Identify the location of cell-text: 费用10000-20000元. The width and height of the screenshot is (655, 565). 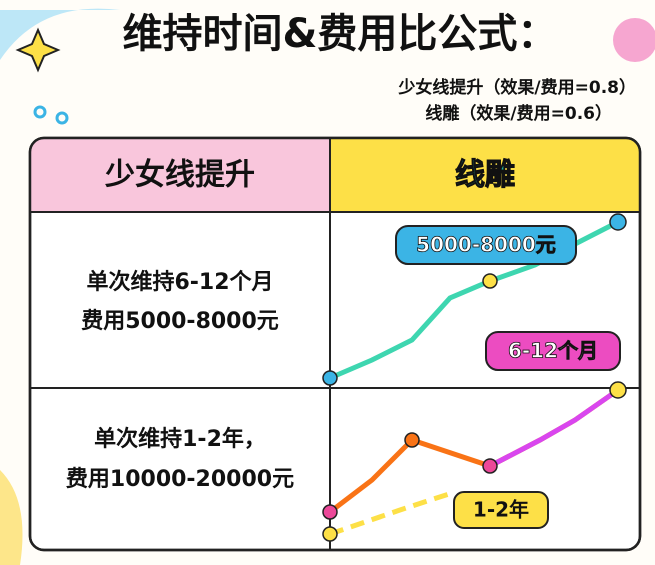
(180, 479).